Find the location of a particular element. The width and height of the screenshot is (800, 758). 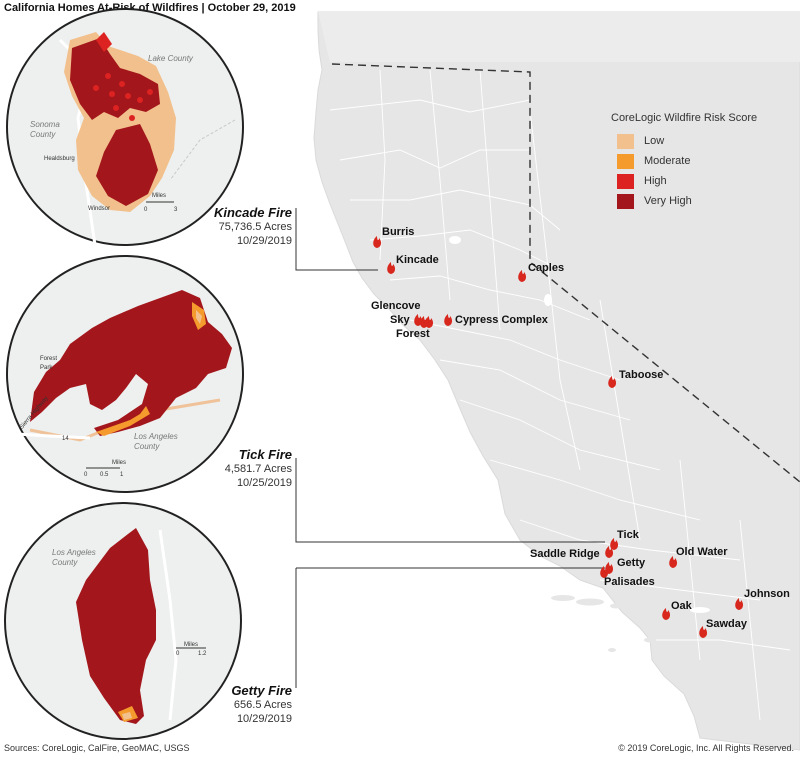

fire-icon-saddle-ridge is located at coordinates (609, 552).